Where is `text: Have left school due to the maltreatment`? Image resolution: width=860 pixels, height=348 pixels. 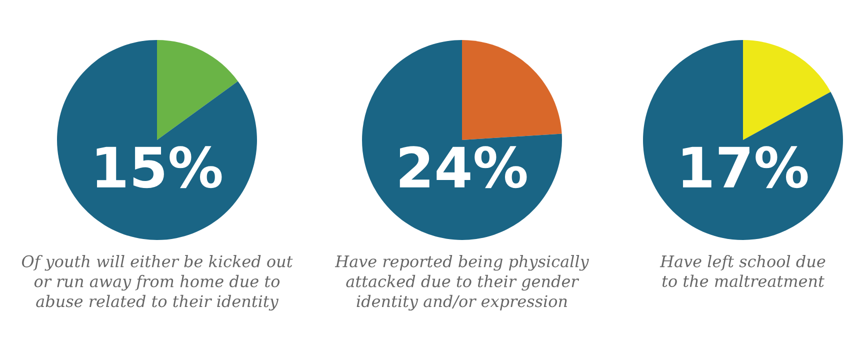 text: Have left school due to the maltreatment is located at coordinates (743, 271).